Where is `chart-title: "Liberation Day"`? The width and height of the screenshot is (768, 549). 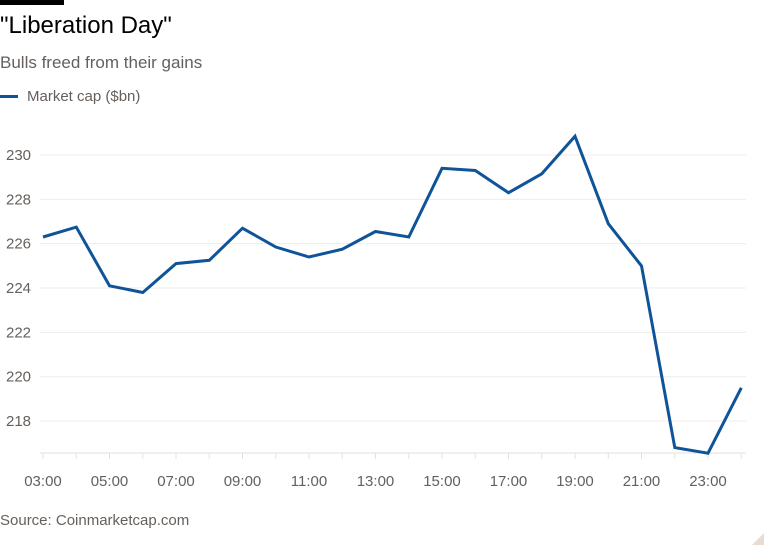
chart-title: "Liberation Day" is located at coordinates (86, 25).